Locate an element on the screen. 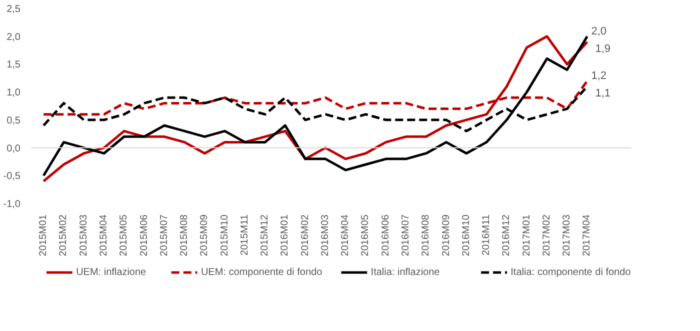  x-tick-label: 2017M01 is located at coordinates (526, 235).